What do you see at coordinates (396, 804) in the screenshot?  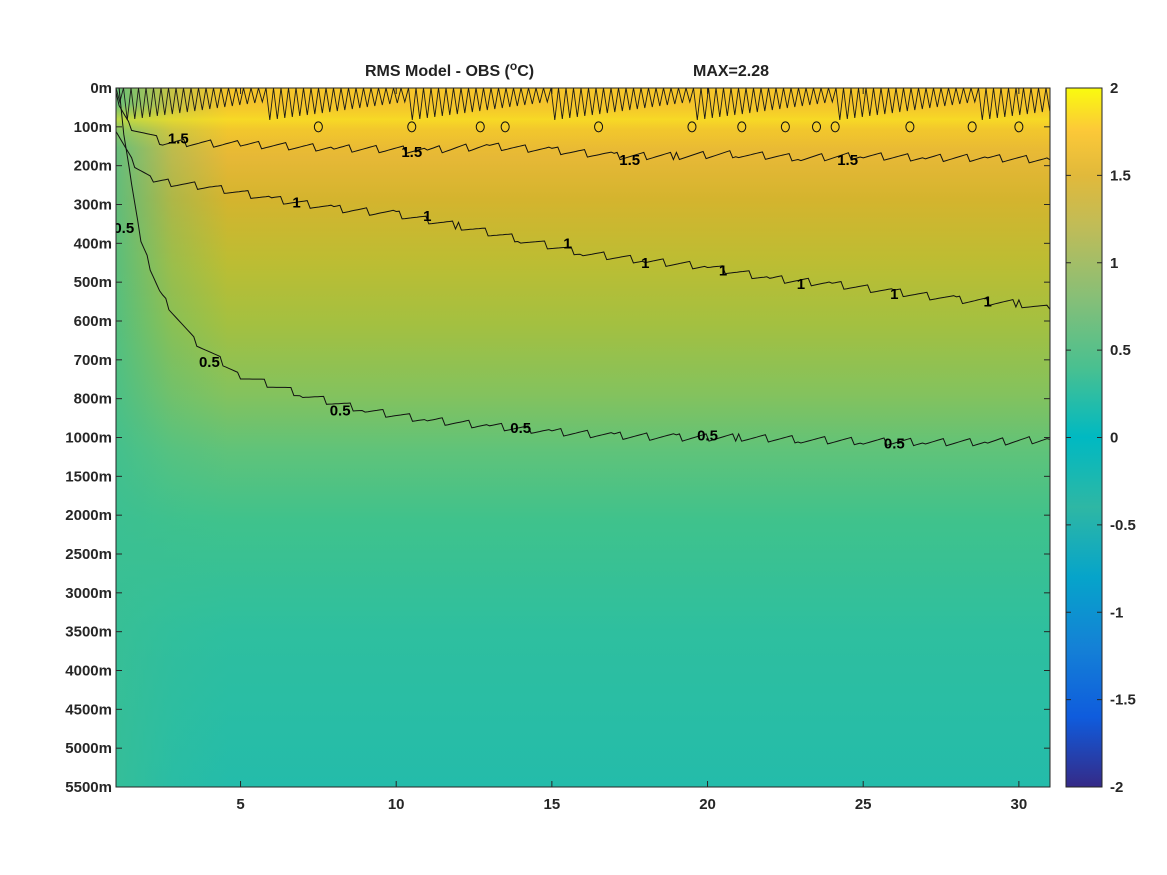 I see `x-tick-label: 10` at bounding box center [396, 804].